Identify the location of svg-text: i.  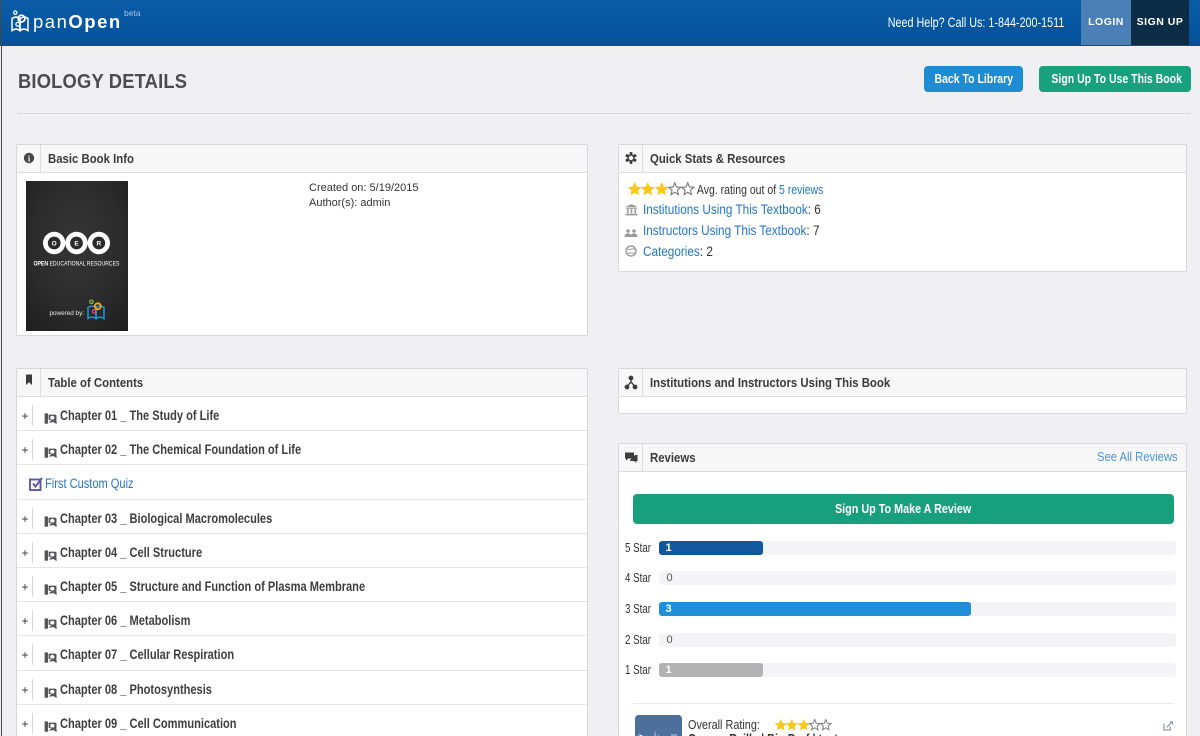
(29, 159).